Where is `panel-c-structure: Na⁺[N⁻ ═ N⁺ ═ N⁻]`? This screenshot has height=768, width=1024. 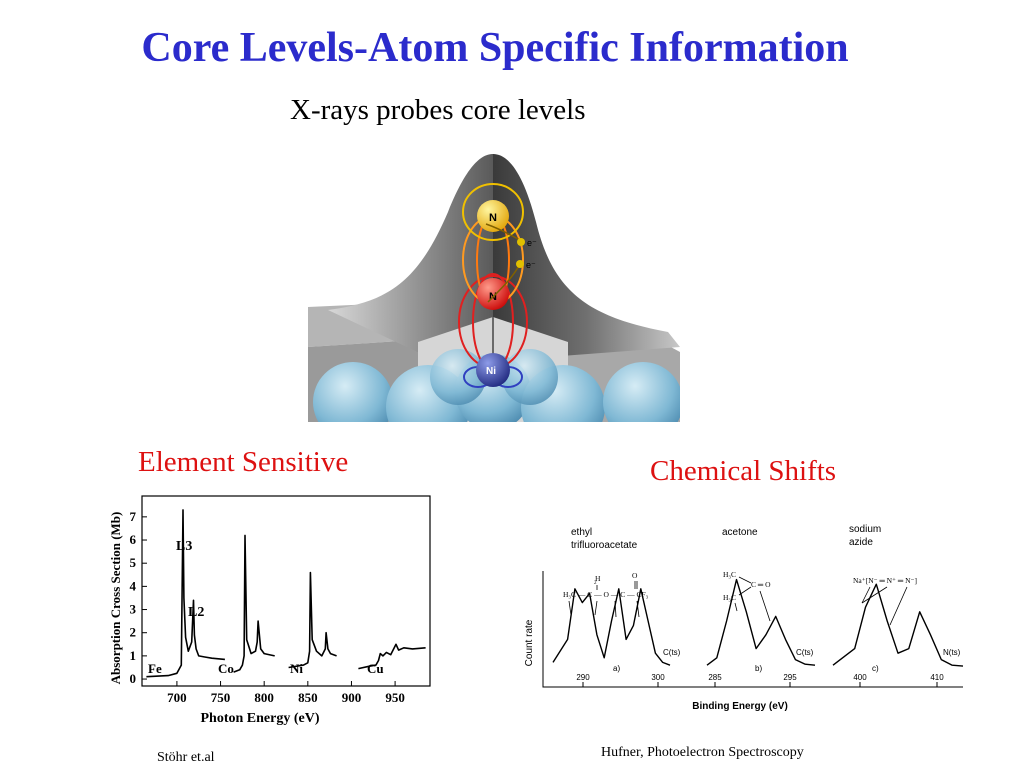 panel-c-structure: Na⁺[N⁻ ═ N⁺ ═ N⁻] is located at coordinates (885, 580).